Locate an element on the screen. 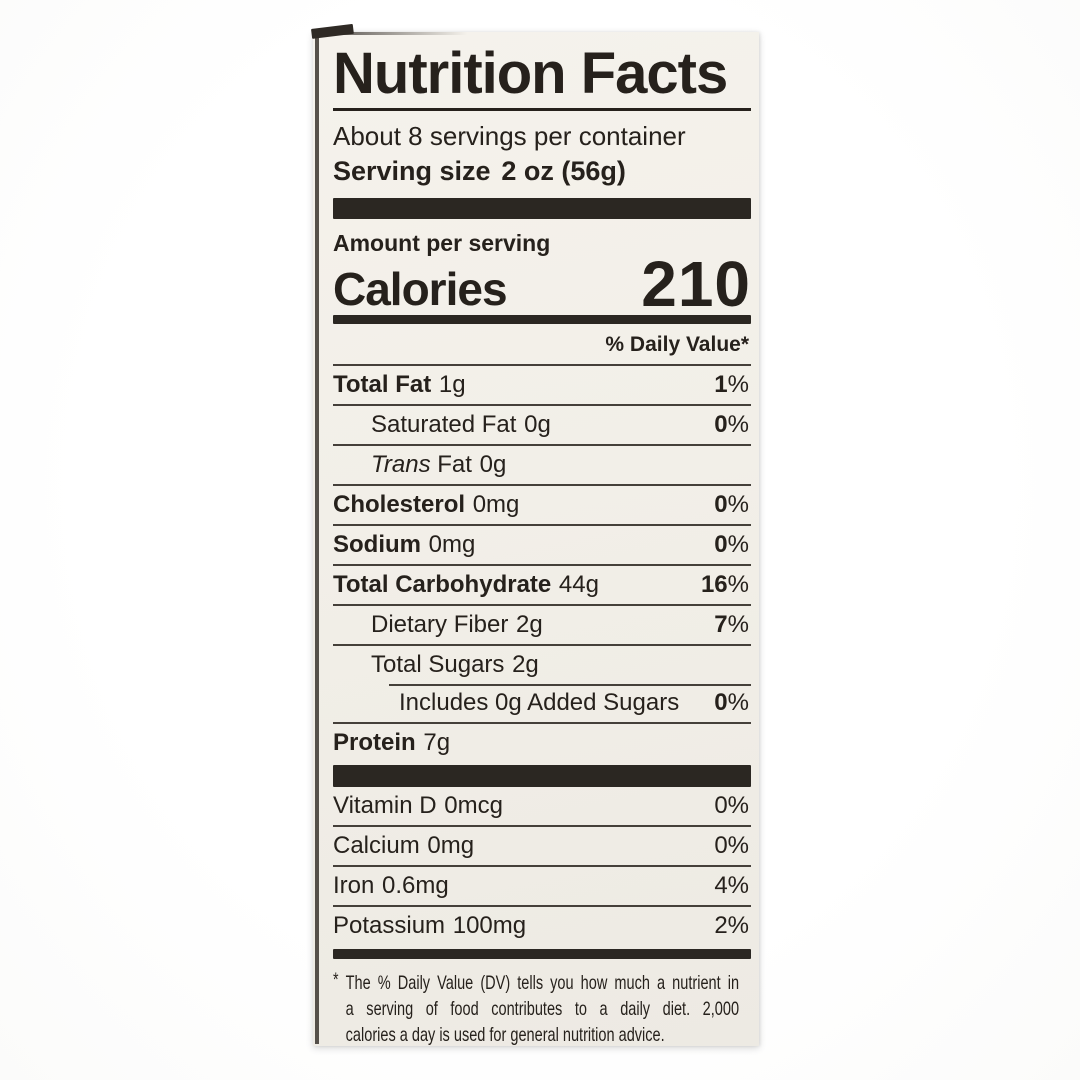 The width and height of the screenshot is (1080, 1080). calories-value: 210 is located at coordinates (696, 283).